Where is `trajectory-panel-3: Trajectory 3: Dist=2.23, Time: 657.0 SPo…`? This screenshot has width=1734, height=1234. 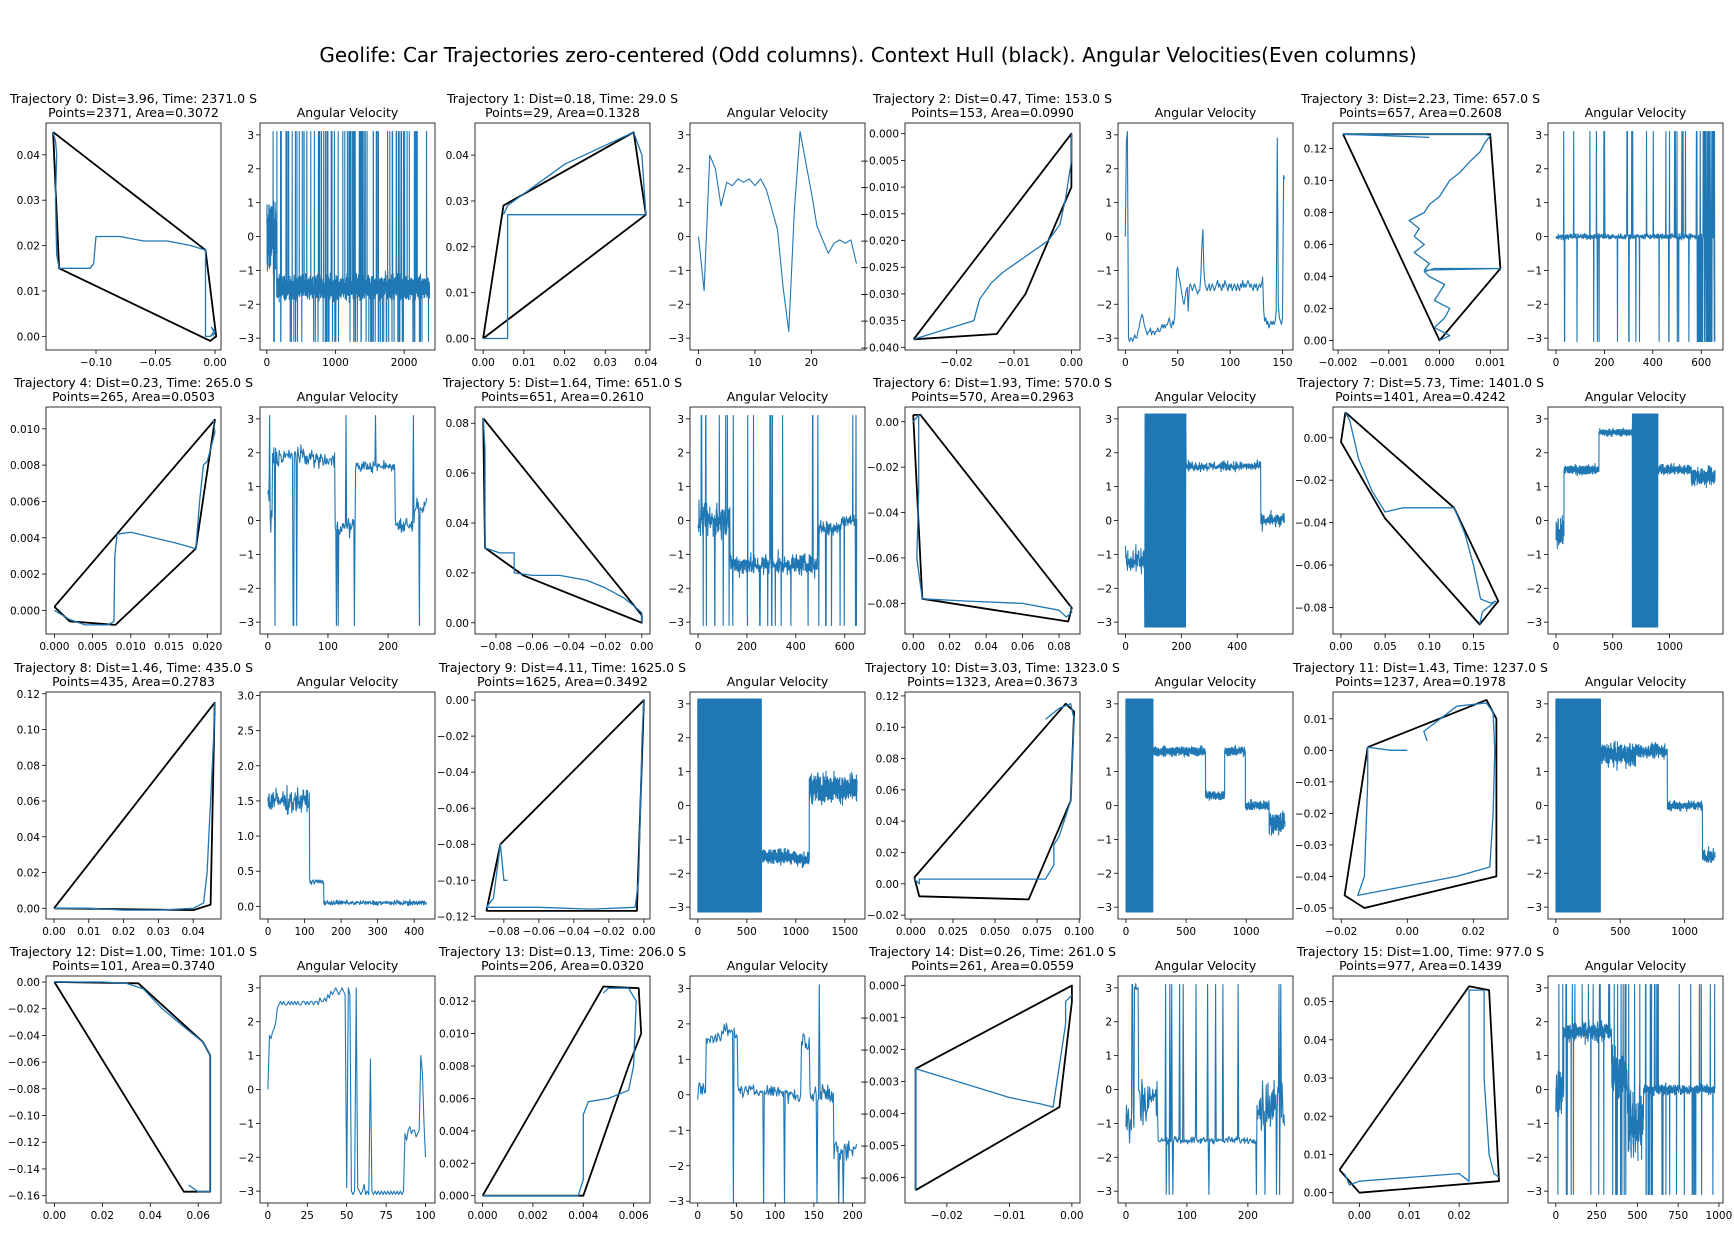 trajectory-panel-3: Trajectory 3: Dist=2.23, Time: 657.0 SPo… is located at coordinates (1420, 230).